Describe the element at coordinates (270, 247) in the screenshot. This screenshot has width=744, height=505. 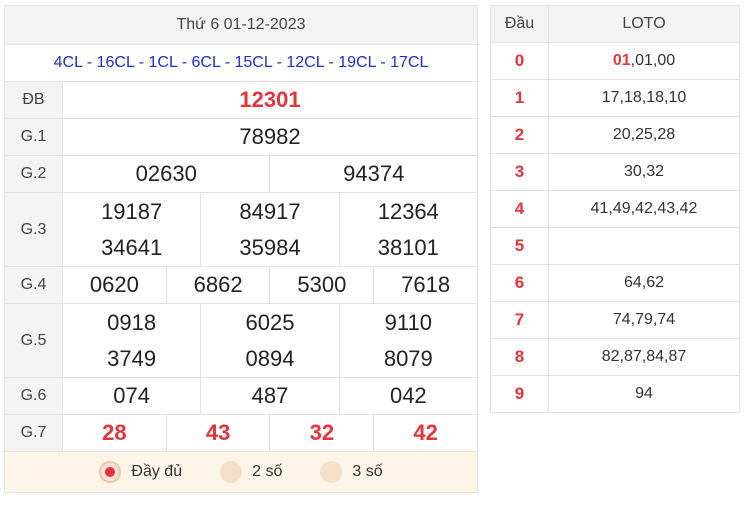
I see `prize-value: 35984` at that location.